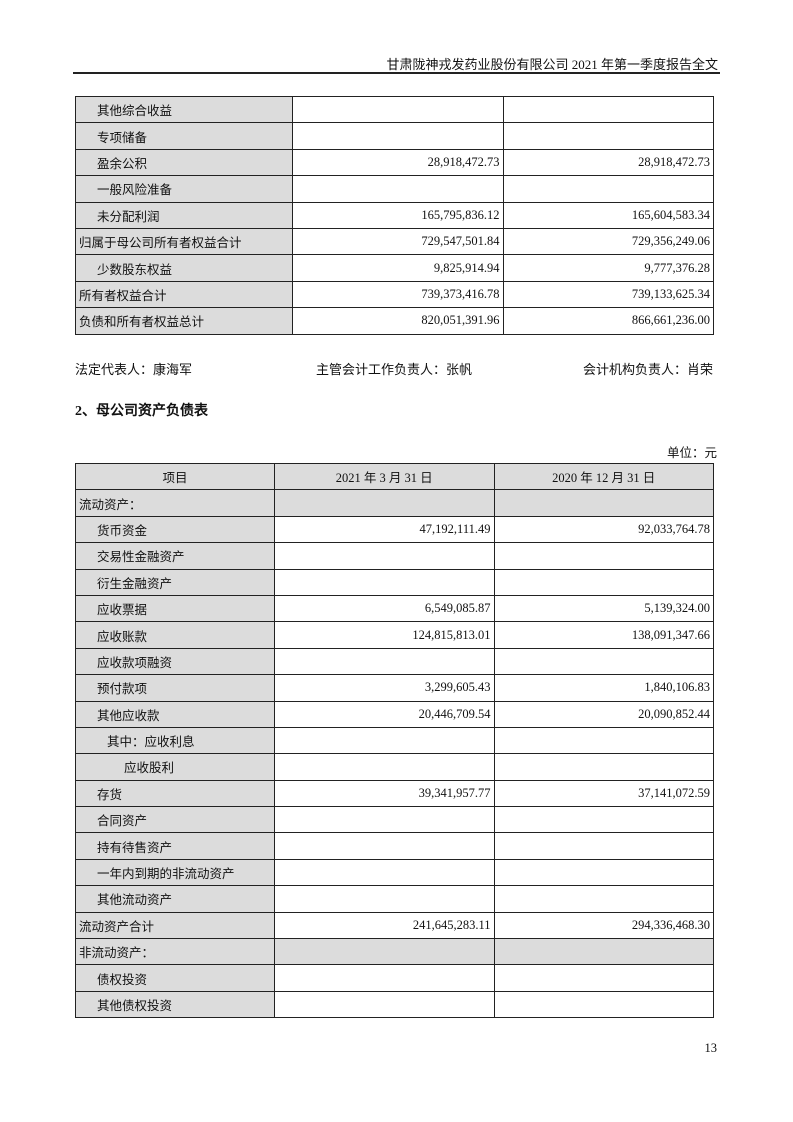  Describe the element at coordinates (384, 635) in the screenshot. I see `value-current: 124,815,813.01` at that location.